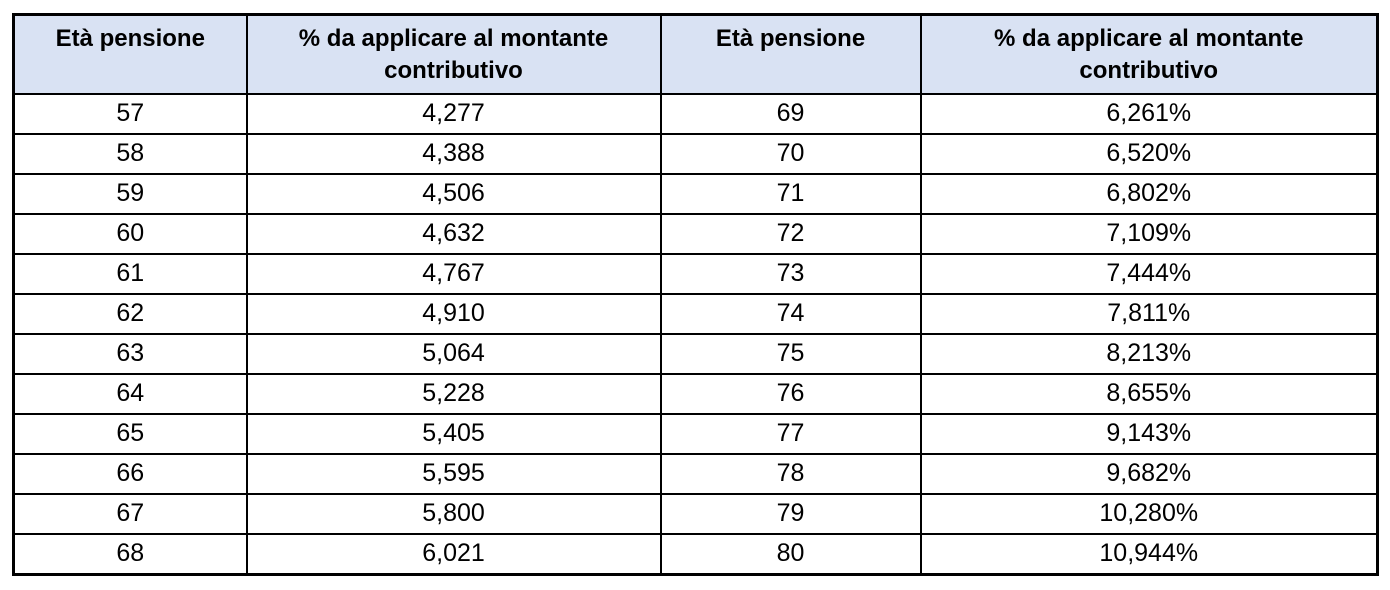 Image resolution: width=1390 pixels, height=590 pixels. What do you see at coordinates (790, 233) in the screenshot?
I see `cell-age-right: 72` at bounding box center [790, 233].